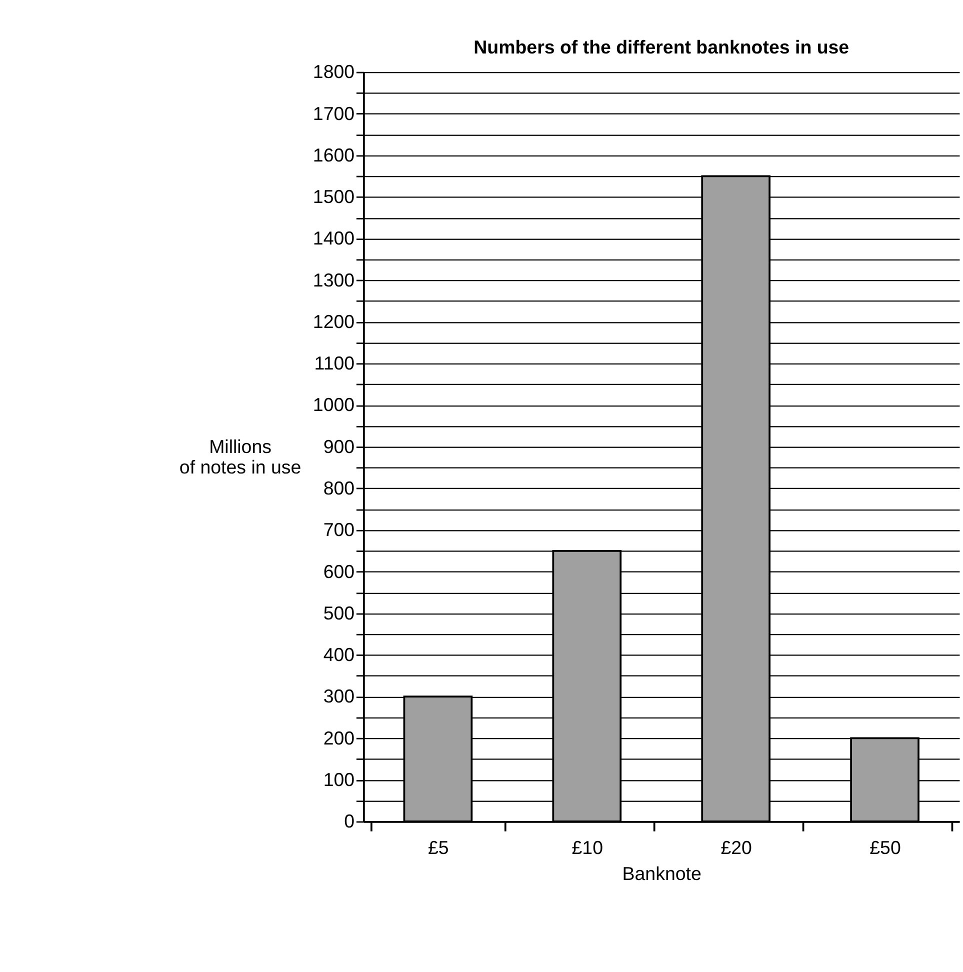  What do you see at coordinates (339, 655) in the screenshot?
I see `y-tick-label: 400` at bounding box center [339, 655].